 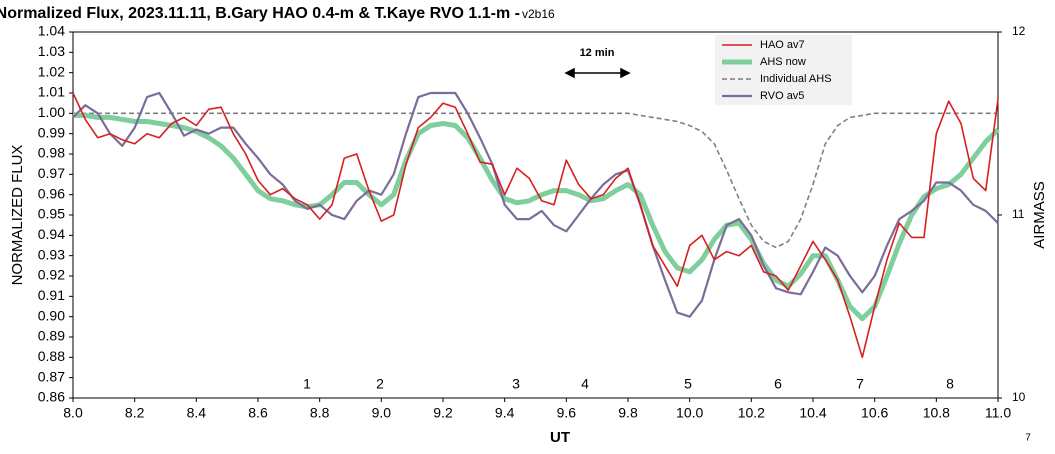 I want to click on event-label: 8, so click(x=950, y=384).